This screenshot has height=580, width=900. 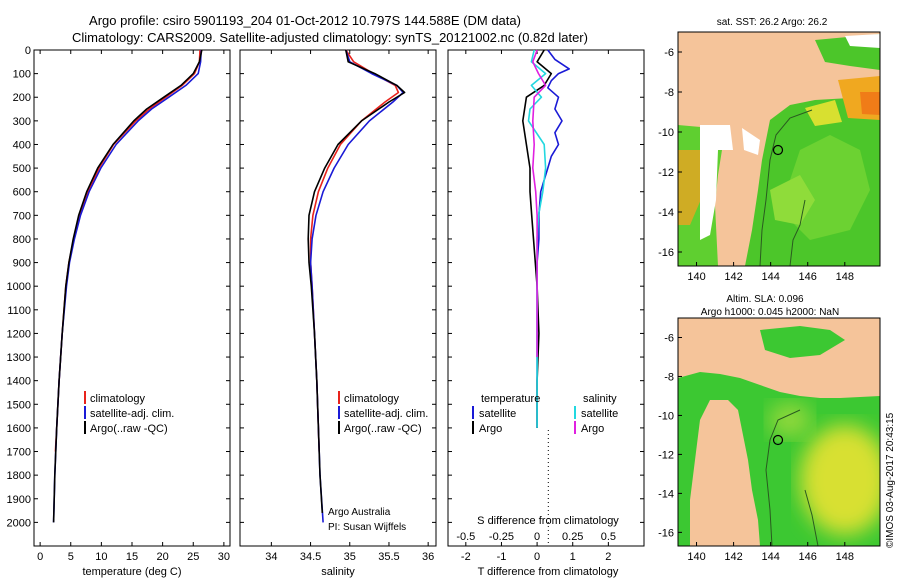 What do you see at coordinates (501, 537) in the screenshot?
I see `s-tick-label: -0.25` at bounding box center [501, 537].